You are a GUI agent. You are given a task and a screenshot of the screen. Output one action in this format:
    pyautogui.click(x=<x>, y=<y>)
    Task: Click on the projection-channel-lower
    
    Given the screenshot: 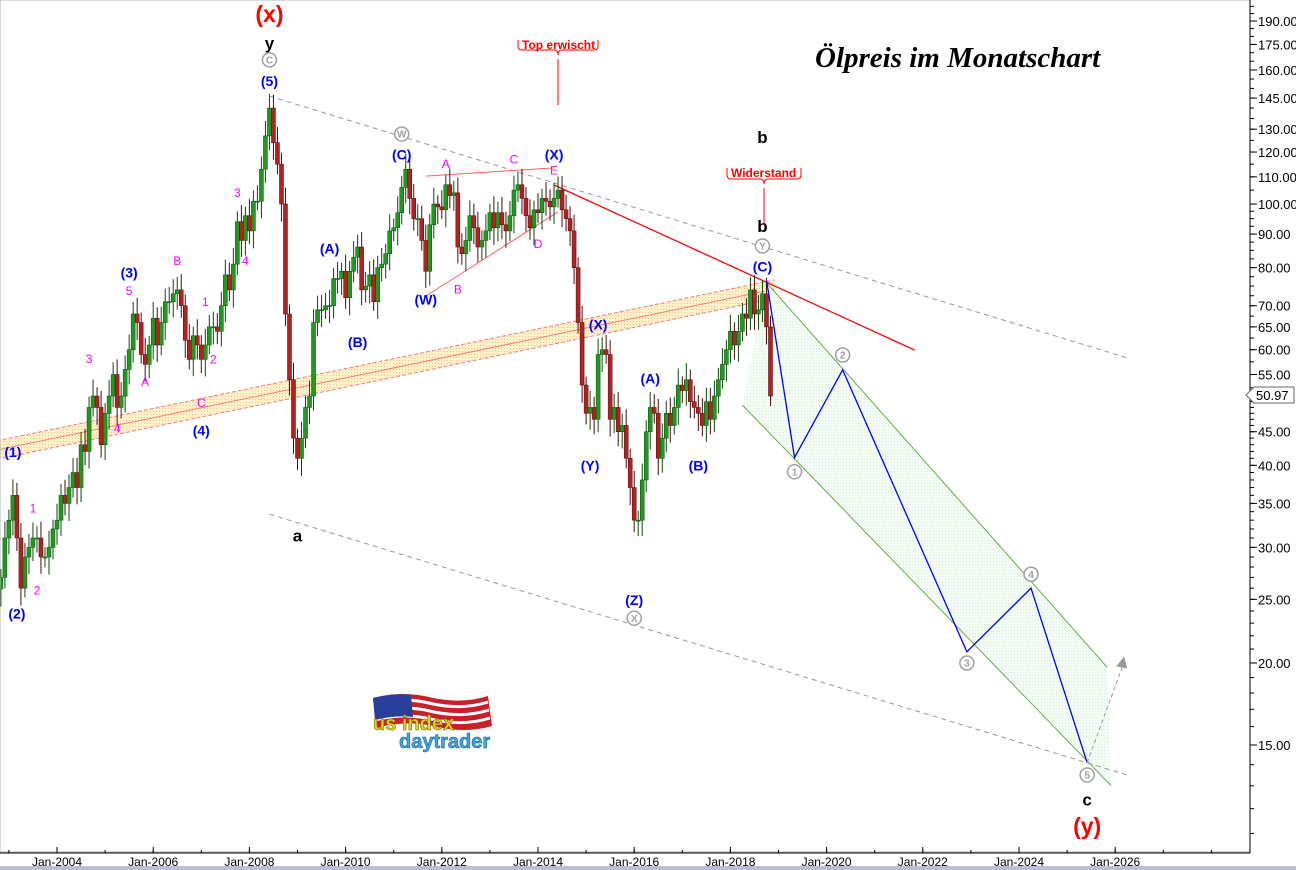 What is the action you would take?
    pyautogui.click(x=927, y=595)
    